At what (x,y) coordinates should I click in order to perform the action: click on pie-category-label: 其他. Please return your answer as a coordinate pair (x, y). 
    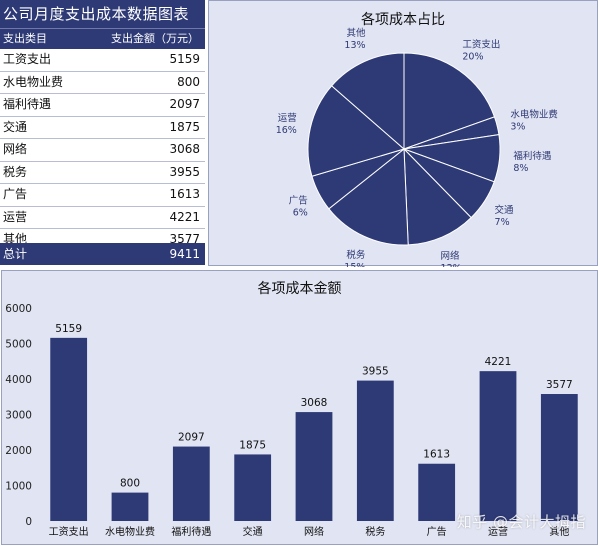
    Looking at the image, I should click on (357, 33).